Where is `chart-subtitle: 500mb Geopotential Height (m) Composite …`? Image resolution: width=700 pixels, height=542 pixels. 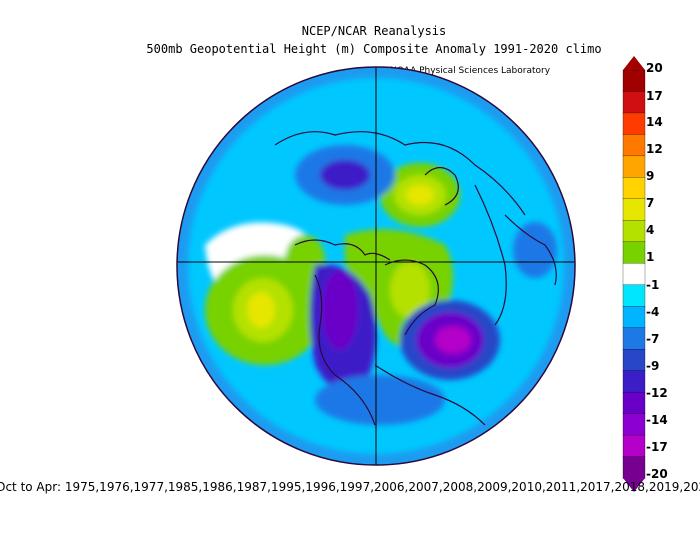
chart-subtitle: 500mb Geopotential Height (m) Composite … is located at coordinates (374, 49).